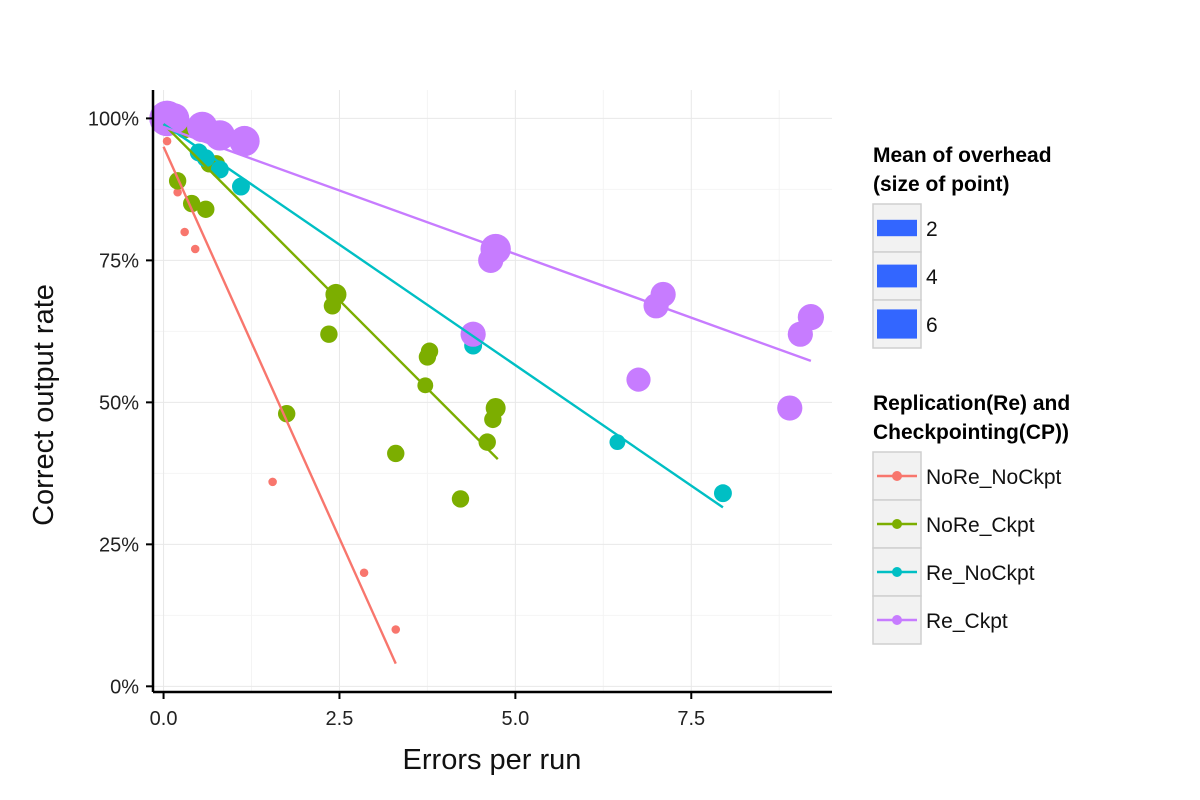 This screenshot has height=800, width=1200. What do you see at coordinates (932, 325) in the screenshot?
I see `size-legend-label: 6` at bounding box center [932, 325].